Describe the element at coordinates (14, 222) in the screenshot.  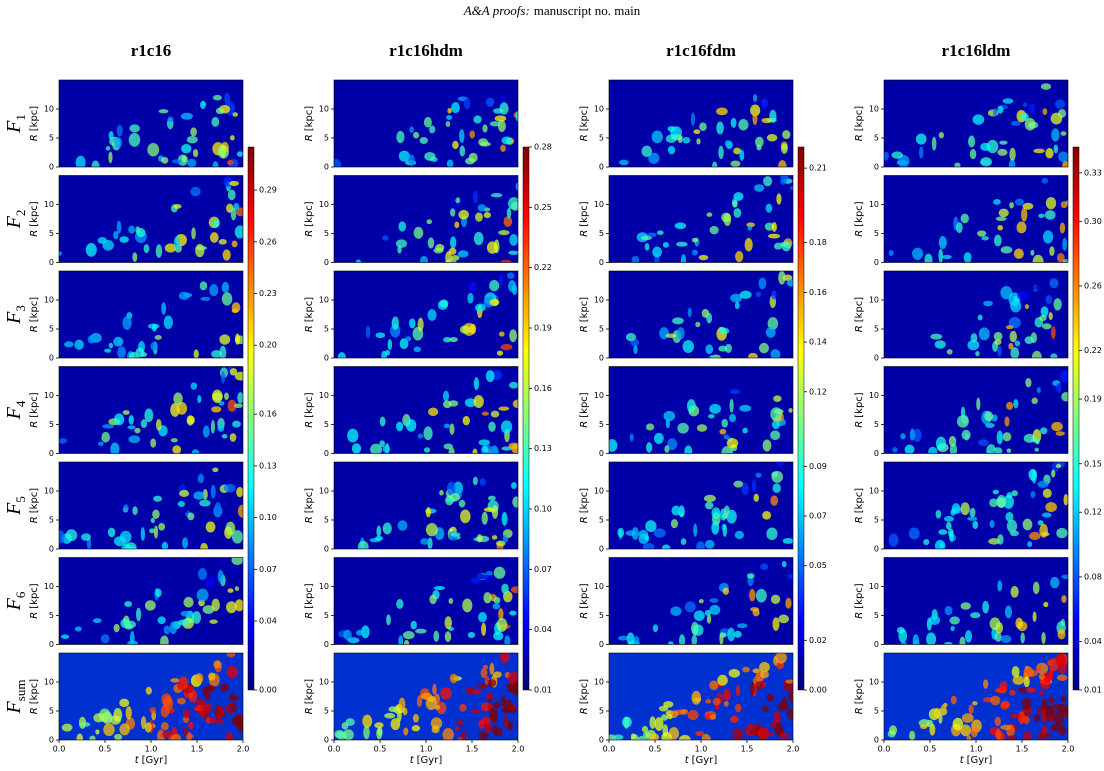
I see `row-symbol: F` at that location.